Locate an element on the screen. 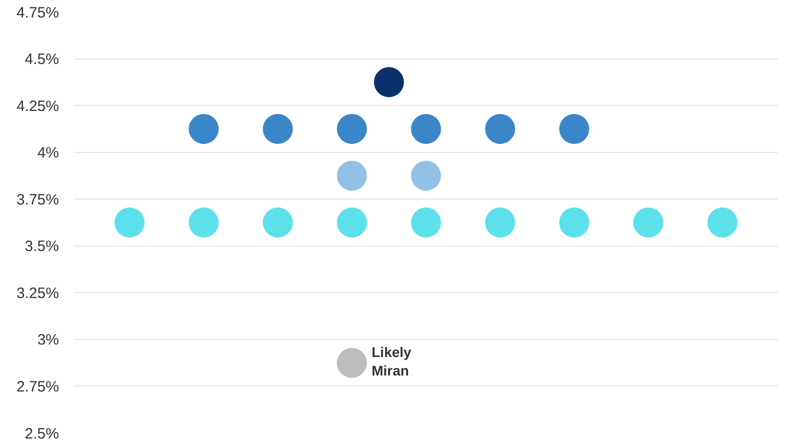 This screenshot has width=800, height=445. y-tick-label: 4.75% is located at coordinates (37, 13).